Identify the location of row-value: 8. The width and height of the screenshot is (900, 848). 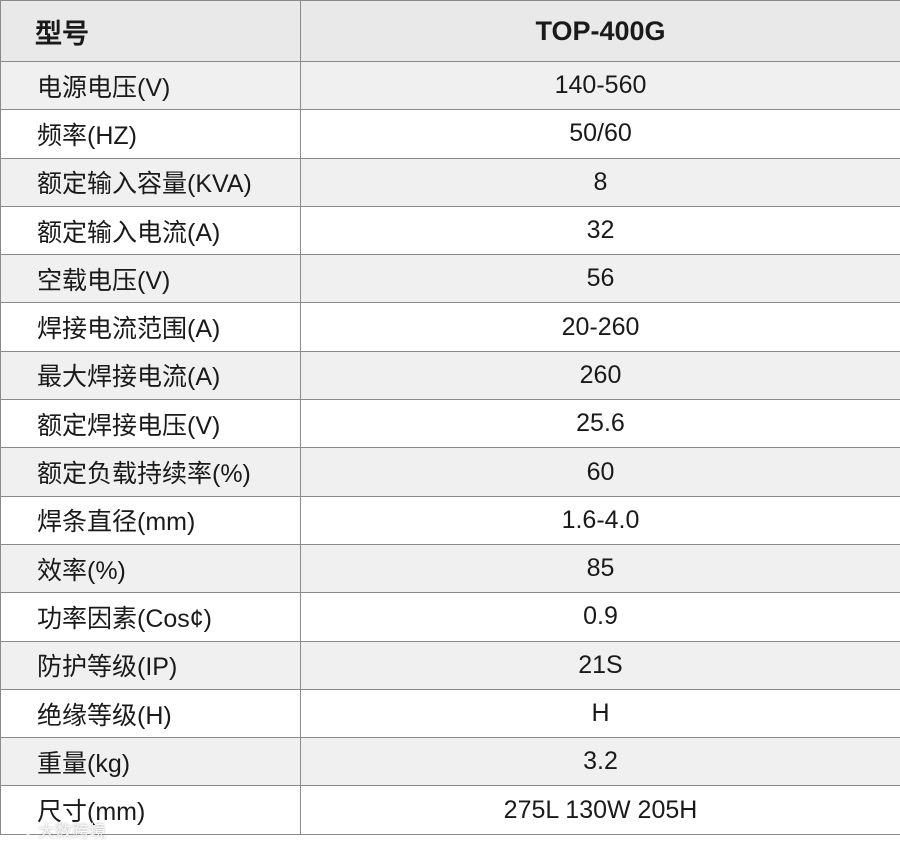
(600, 182).